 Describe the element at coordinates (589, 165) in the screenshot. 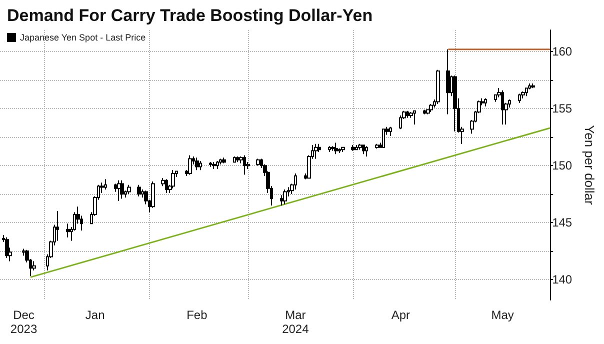

I see `y-axis-title: Yen per dollar` at that location.